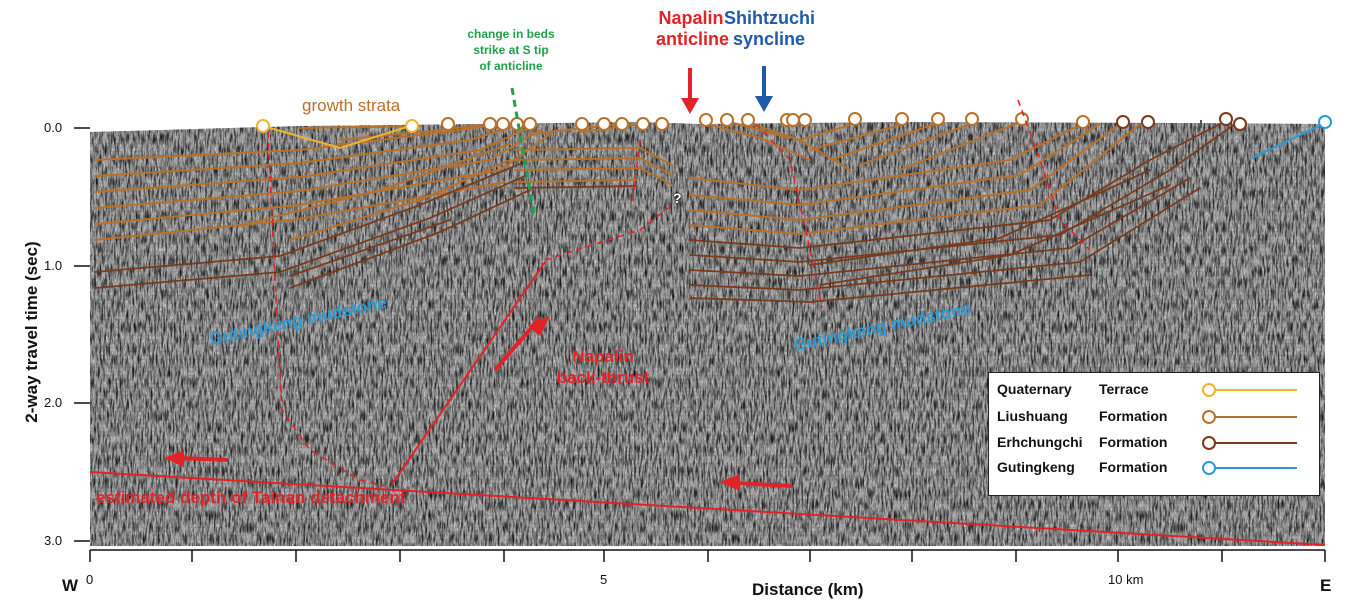 Image resolution: width=1346 pixels, height=602 pixels. I want to click on x-tick-10: 10 km, so click(1126, 579).